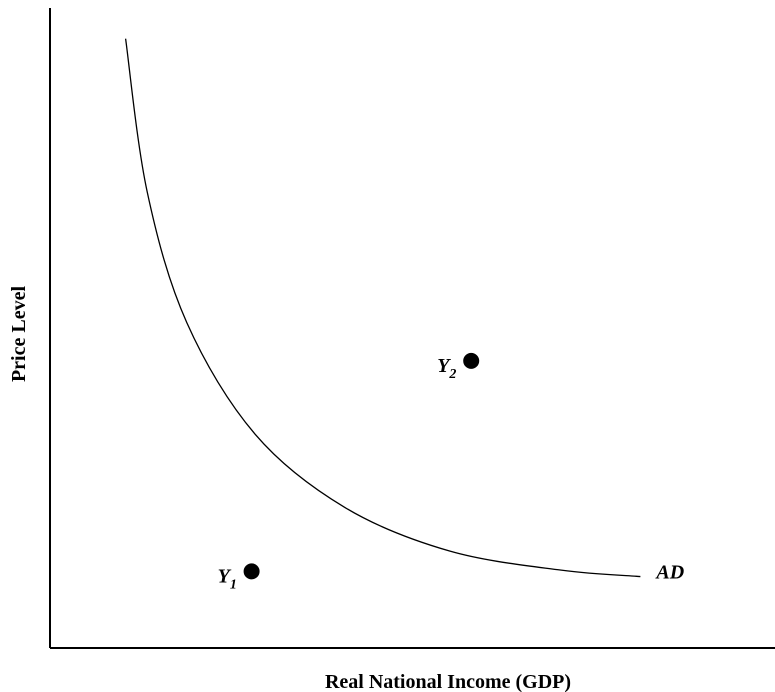 The image size is (775, 692). Describe the element at coordinates (452, 374) in the screenshot. I see `point-label-subscript: 2` at that location.